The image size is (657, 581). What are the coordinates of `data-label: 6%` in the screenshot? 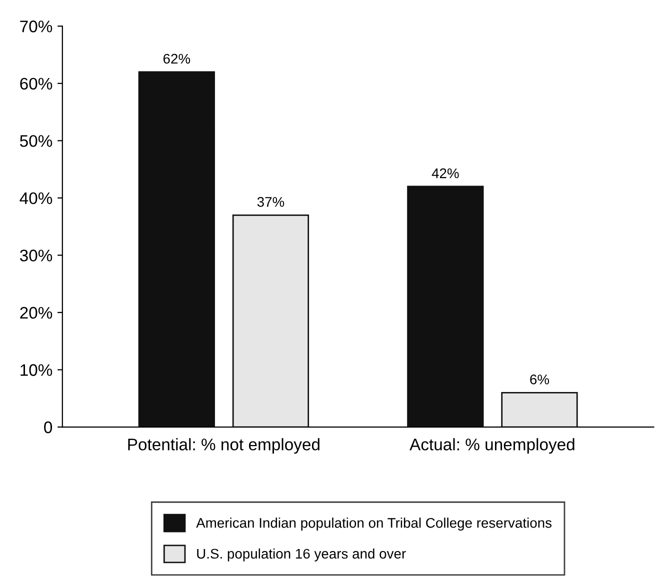 It's located at (540, 379).